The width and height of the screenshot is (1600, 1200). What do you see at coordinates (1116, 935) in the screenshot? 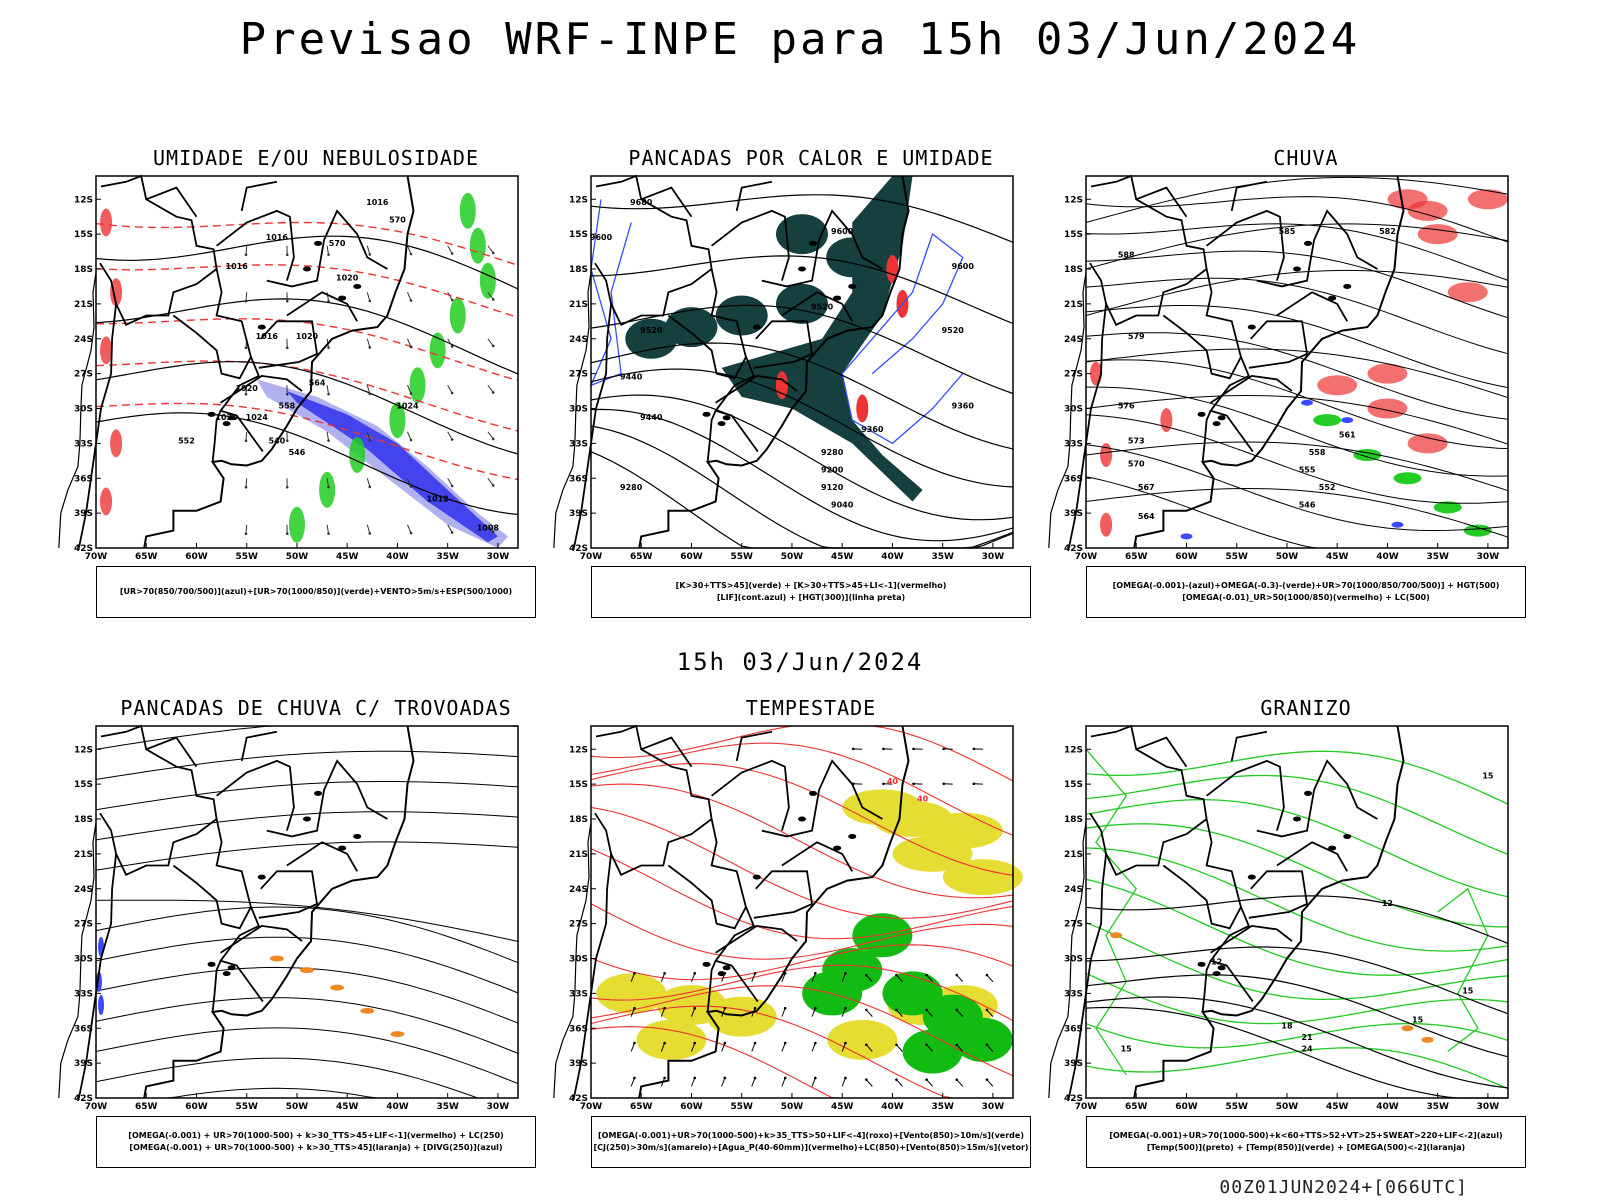
I see `omega-area-orange` at bounding box center [1116, 935].